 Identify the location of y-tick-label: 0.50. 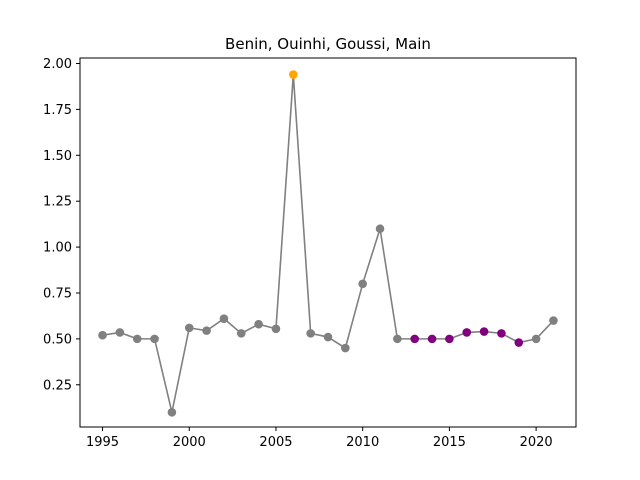
(57, 339).